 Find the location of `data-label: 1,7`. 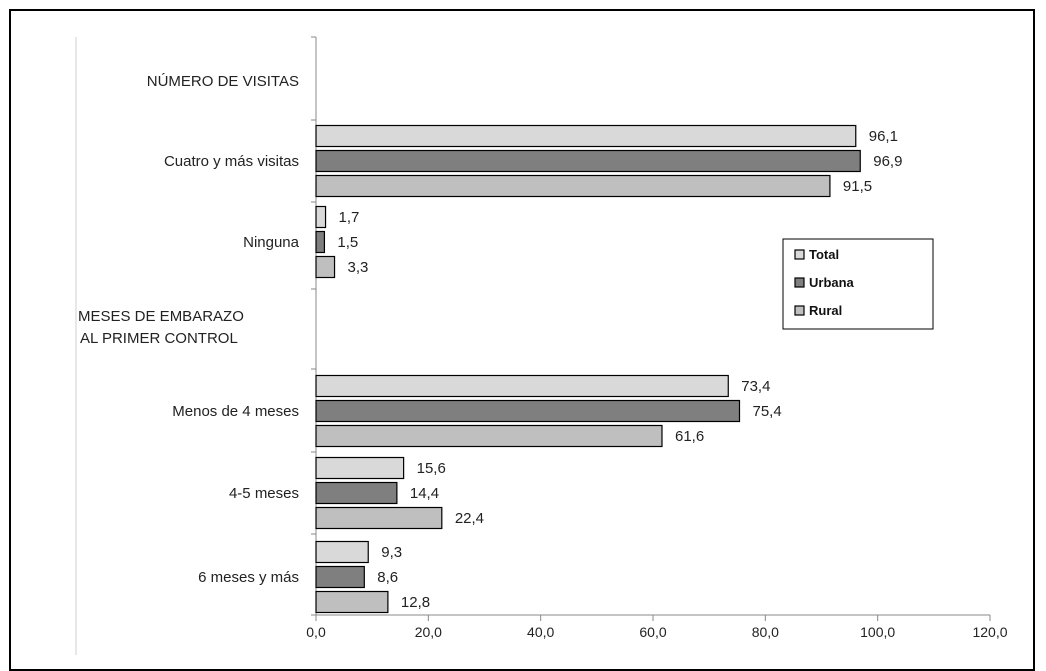

data-label: 1,7 is located at coordinates (349, 217).